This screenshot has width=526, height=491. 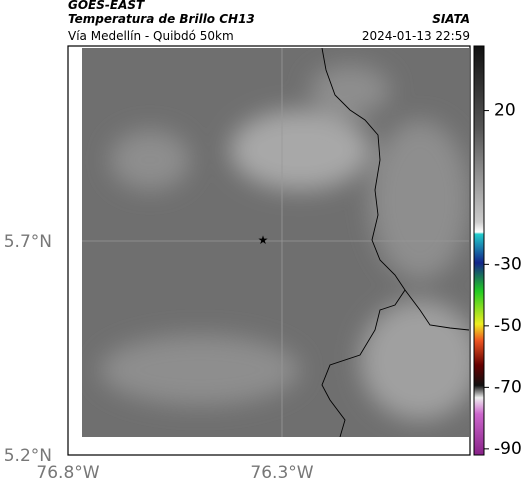 I want to click on lon-tick-label: 76.8°W, so click(x=67, y=473).